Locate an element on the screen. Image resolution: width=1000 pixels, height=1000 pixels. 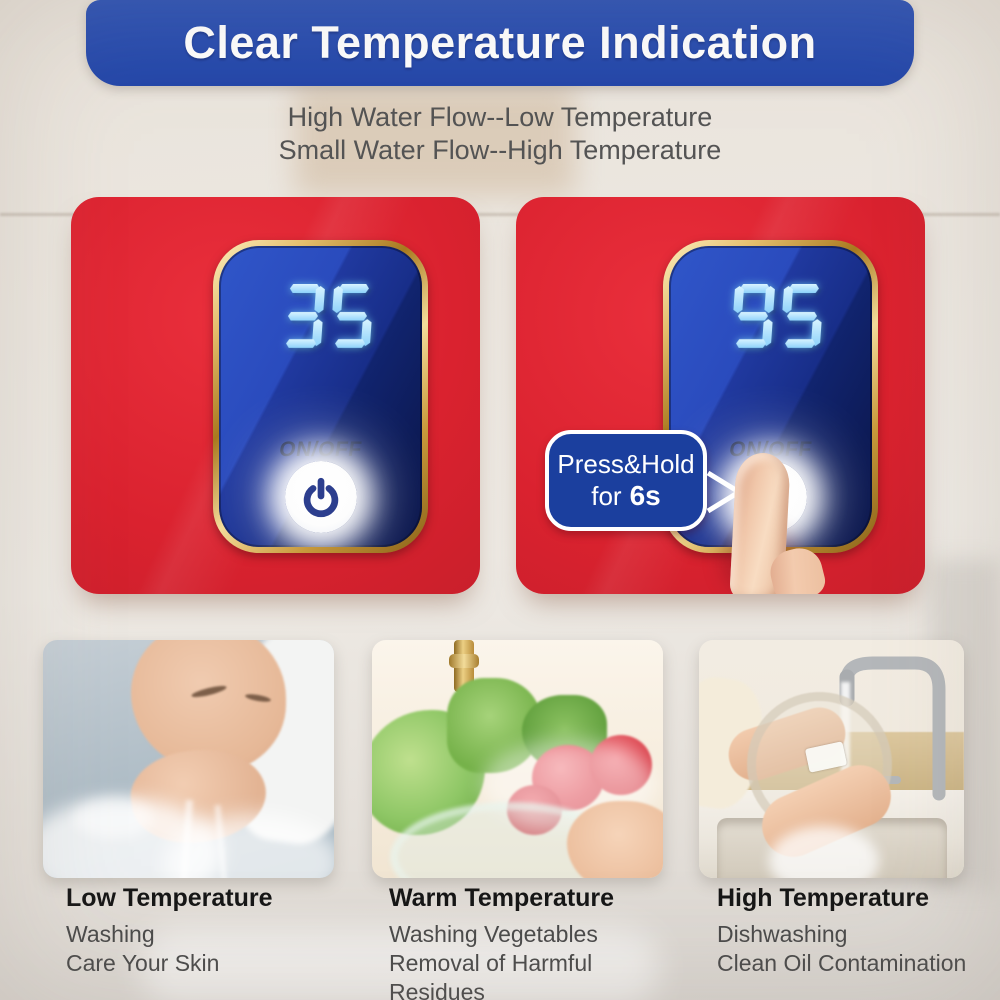
hand is located at coordinates (615, 839).